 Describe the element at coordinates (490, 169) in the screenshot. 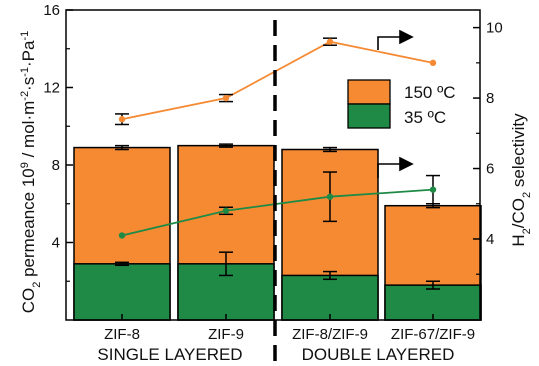

I see `right-tick-label-6: 6` at that location.